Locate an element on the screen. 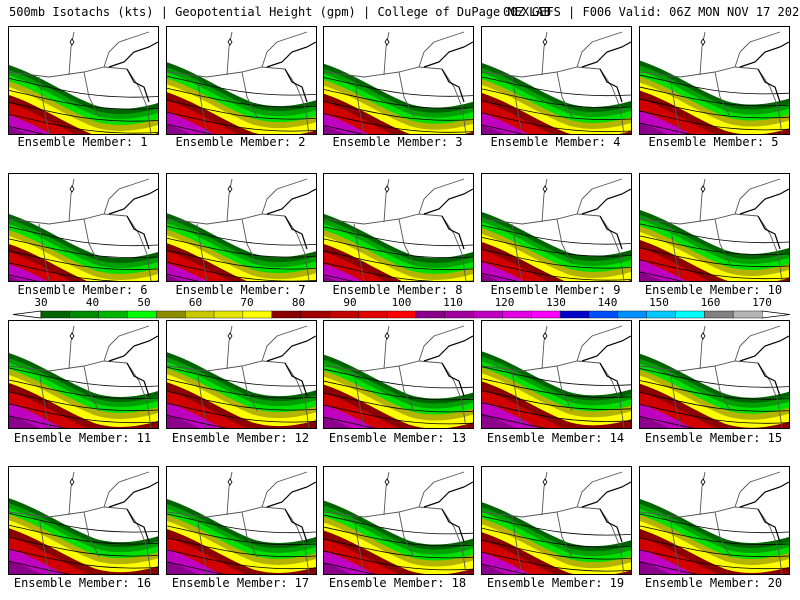  ensemble-member-label: Ensemble Member: 2 is located at coordinates (240, 142).